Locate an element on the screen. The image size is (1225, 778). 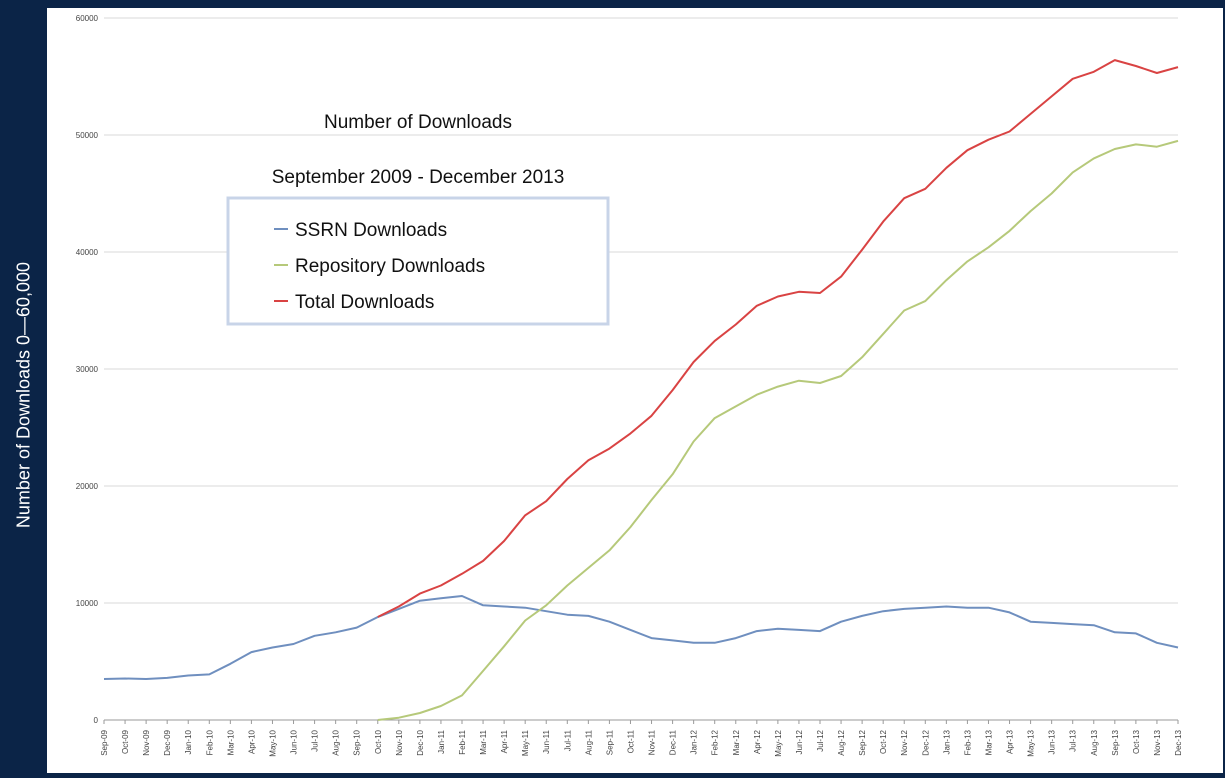
x-tick-label: Jul-13 is located at coordinates (1073, 740).